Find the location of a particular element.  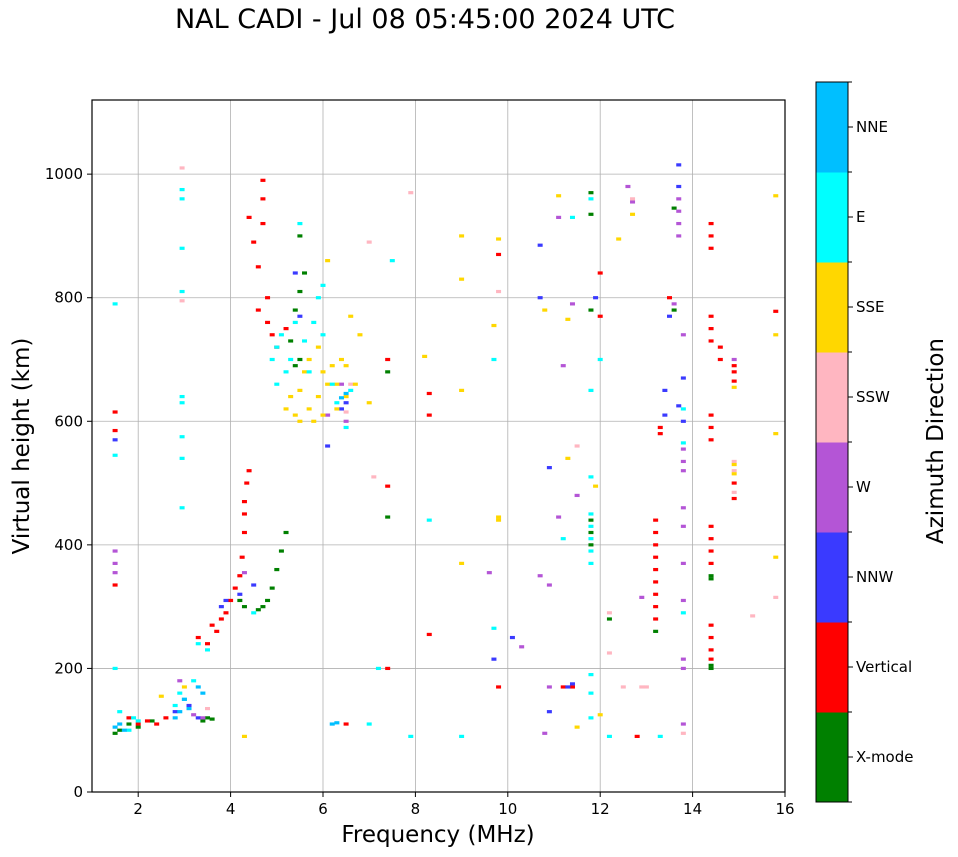

colorbar-label-vertical: Vertical is located at coordinates (884, 667).